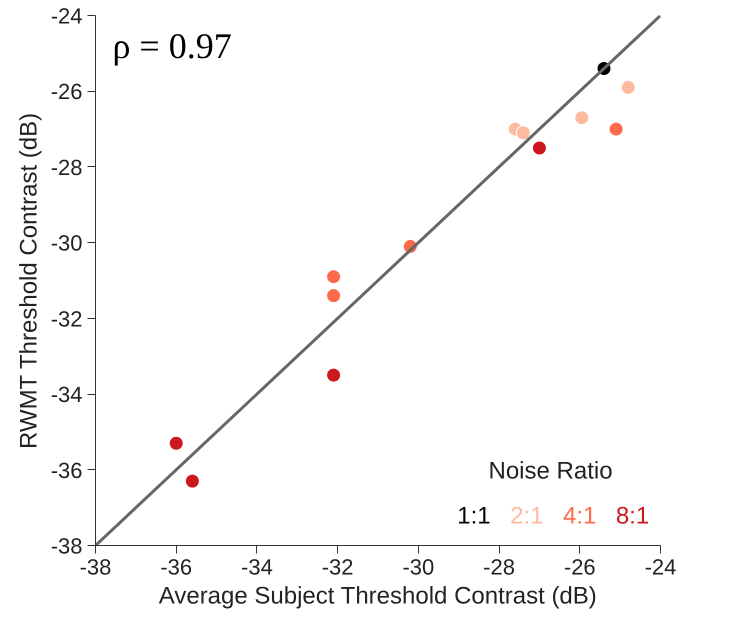  What do you see at coordinates (660, 567) in the screenshot?
I see `x-tick-label: -24` at bounding box center [660, 567].